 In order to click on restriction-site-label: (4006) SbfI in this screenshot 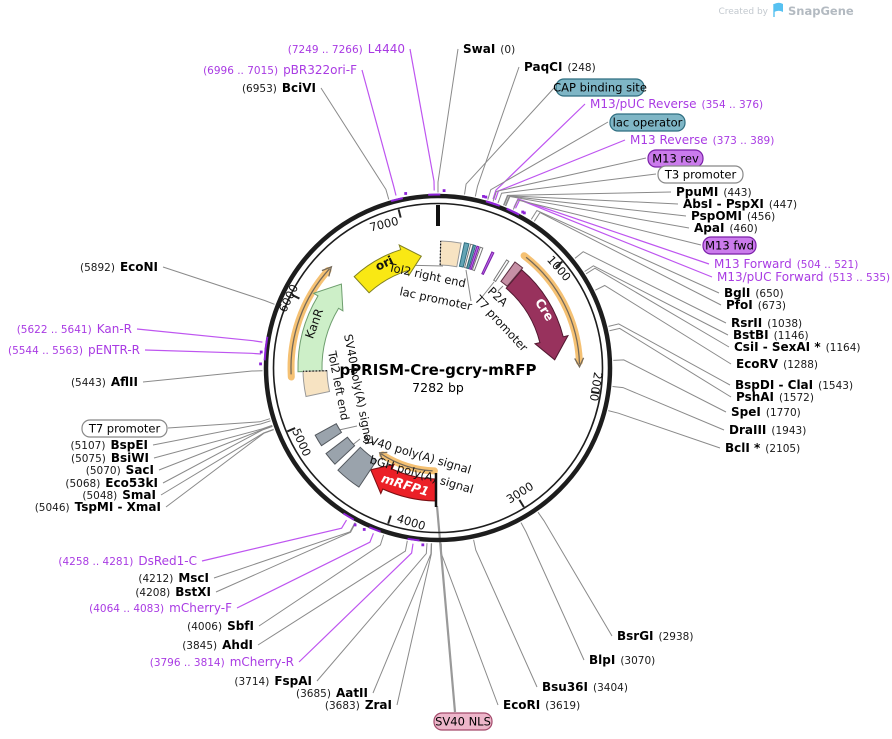, I will do `click(220, 626)`.